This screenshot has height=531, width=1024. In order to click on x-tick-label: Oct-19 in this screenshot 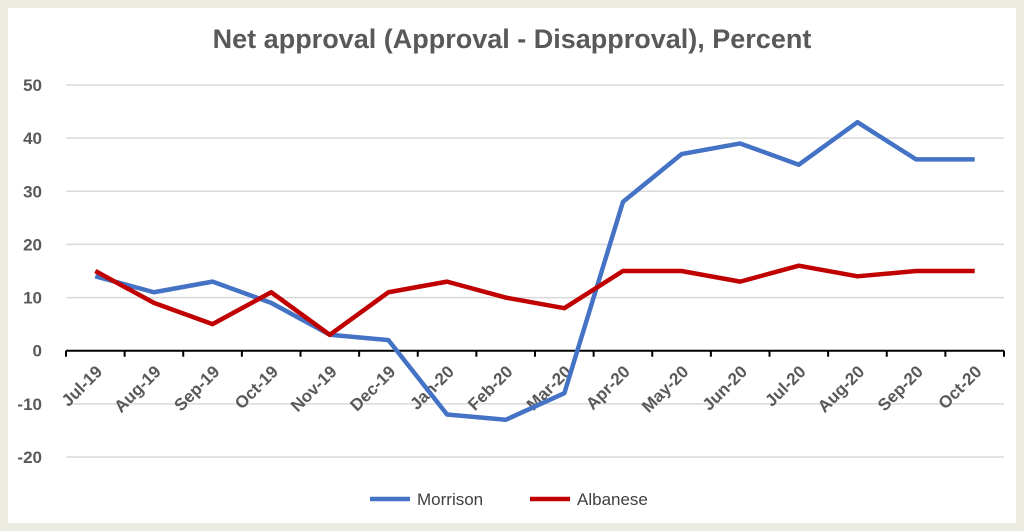, I will do `click(256, 387)`.